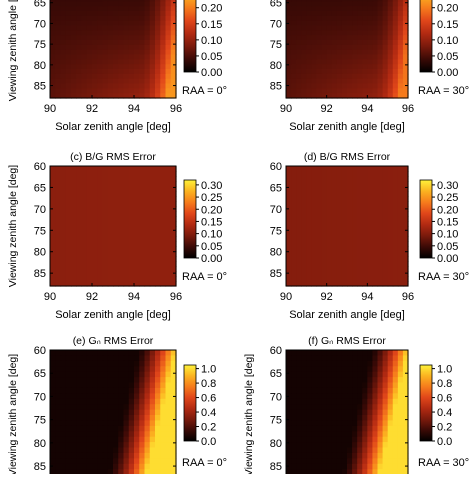 Image resolution: width=474 pixels, height=479 pixels. I want to click on panel-title: (f) Gₙ RMS Error, so click(347, 341).